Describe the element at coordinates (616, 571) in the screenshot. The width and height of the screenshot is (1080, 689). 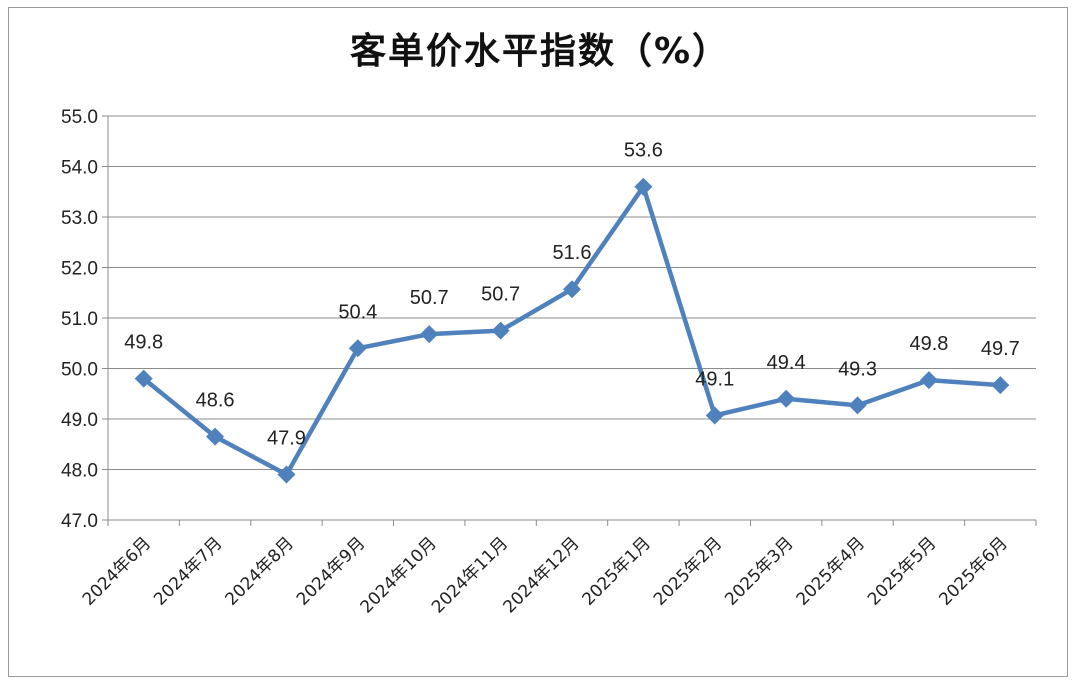
I see `x-tick-label: 2025年1月` at that location.